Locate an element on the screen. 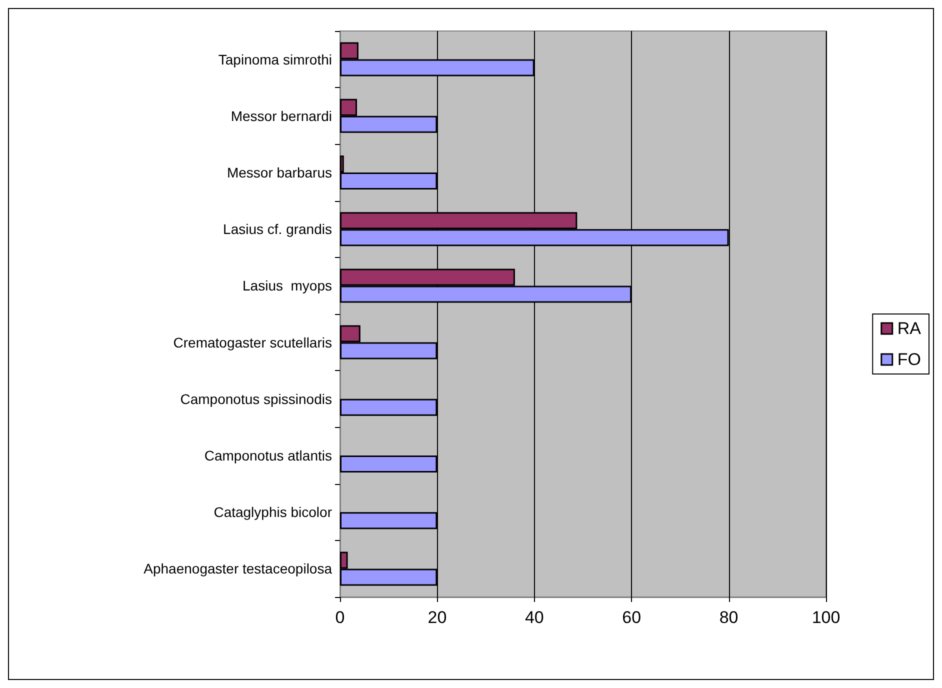  y-tick-label: Camponotus spissinodis is located at coordinates (256, 398).